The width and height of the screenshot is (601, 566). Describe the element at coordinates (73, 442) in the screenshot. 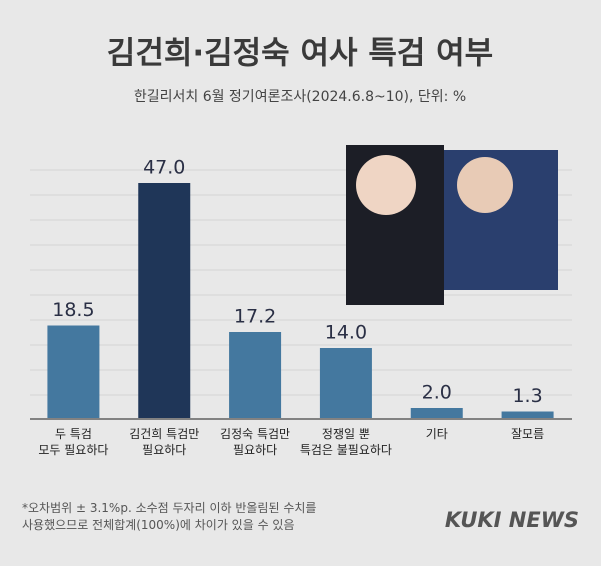

I see `x-tick-label: 두 특검 모두 필요하다` at that location.